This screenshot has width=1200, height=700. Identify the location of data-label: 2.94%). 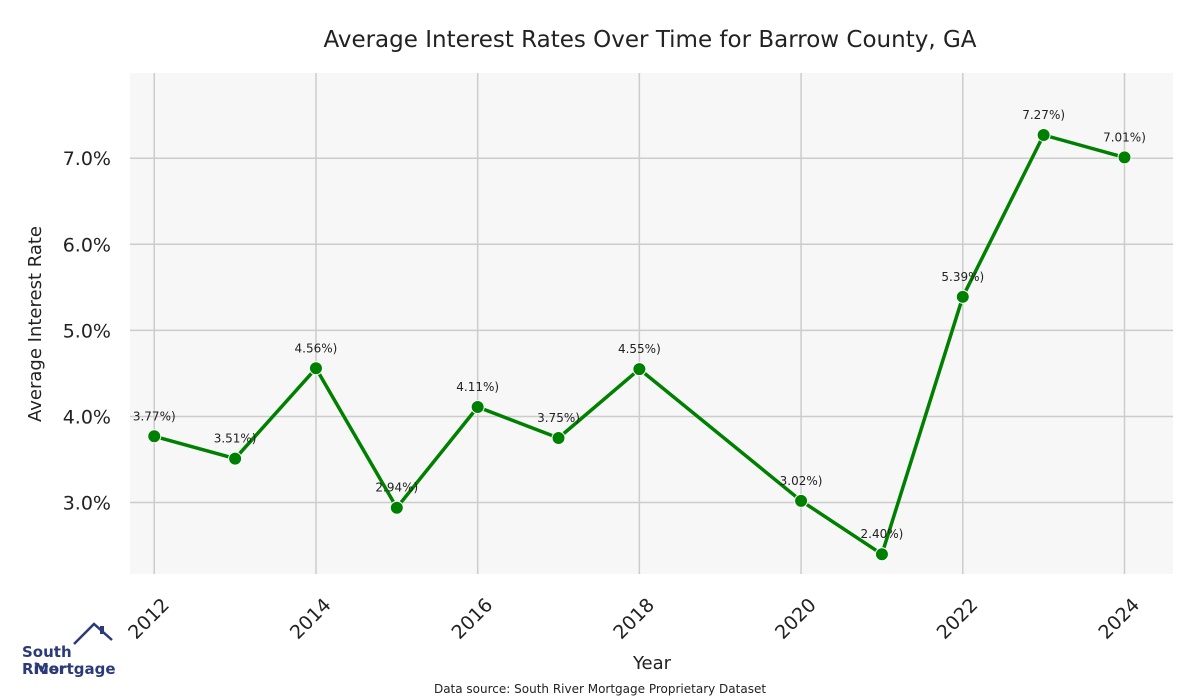
(396, 488).